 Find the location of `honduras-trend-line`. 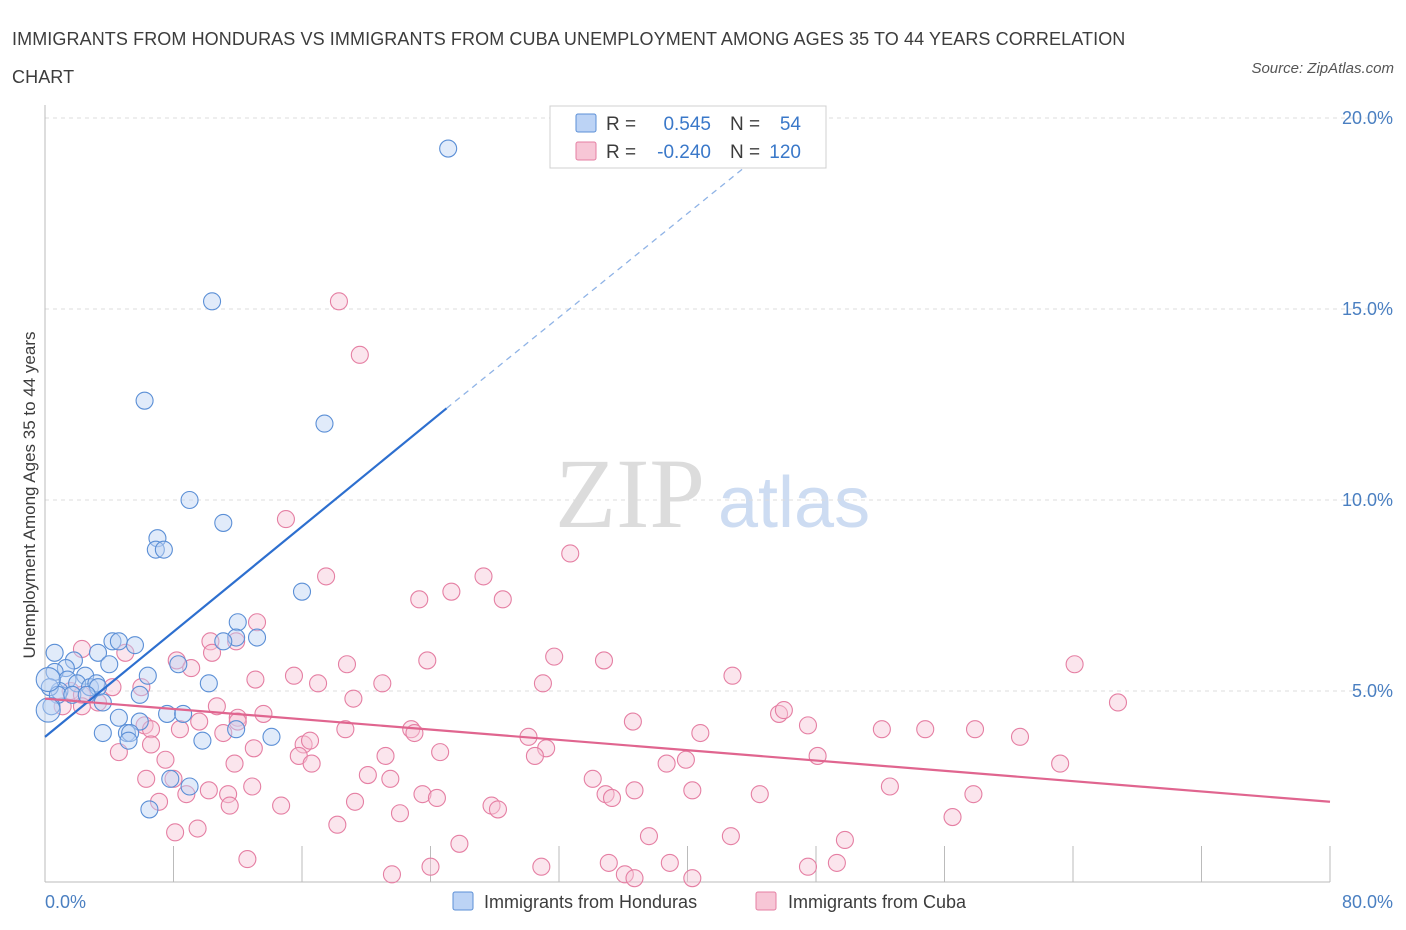

honduras-trend-line is located at coordinates (246, 572).